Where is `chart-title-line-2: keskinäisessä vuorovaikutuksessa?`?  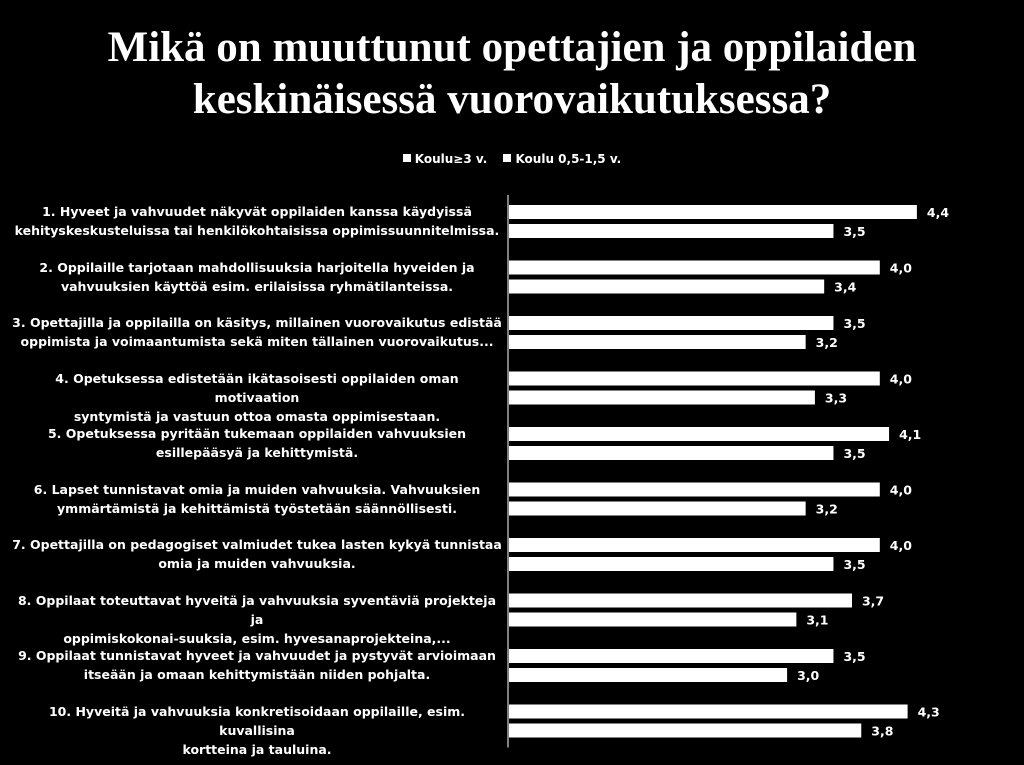
chart-title-line-2: keskinäisessä vuorovaikutuksessa? is located at coordinates (512, 99).